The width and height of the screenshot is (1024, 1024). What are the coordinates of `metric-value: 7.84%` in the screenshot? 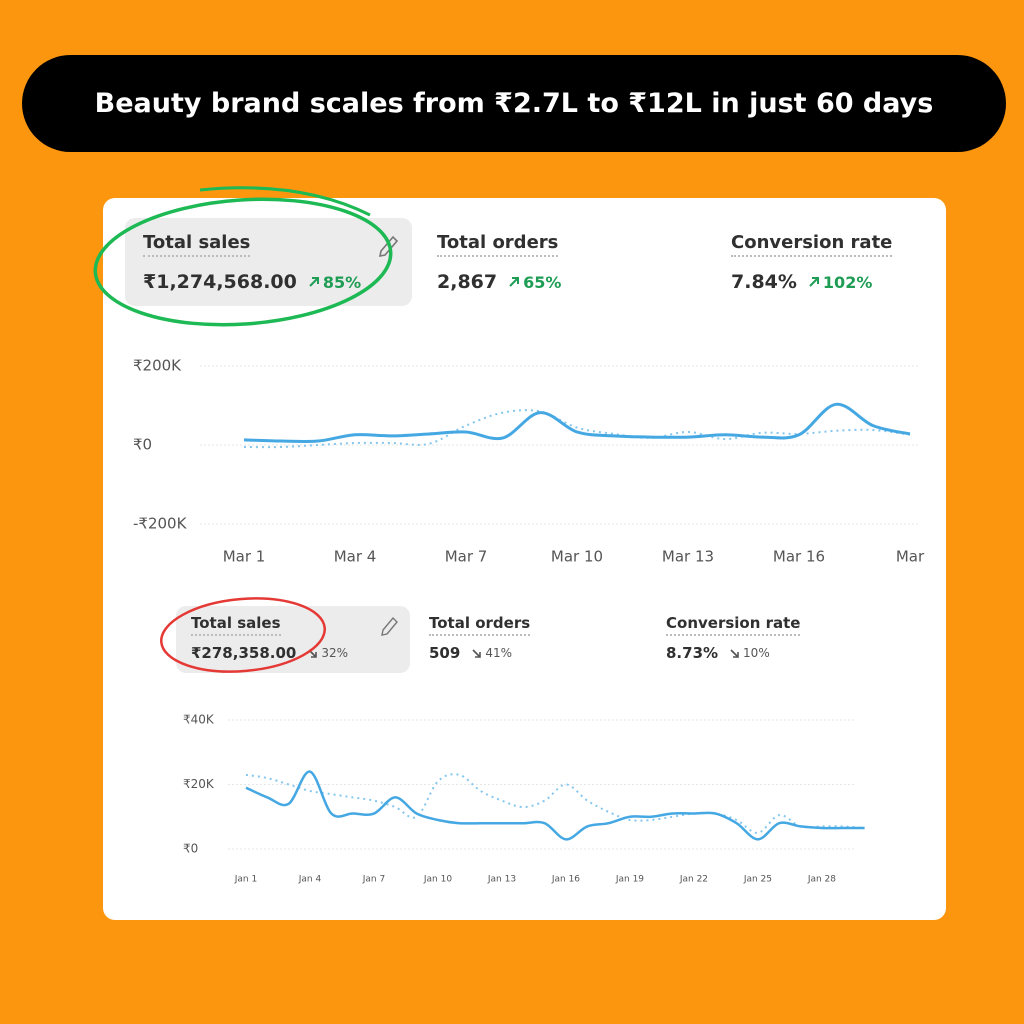 It's located at (764, 282).